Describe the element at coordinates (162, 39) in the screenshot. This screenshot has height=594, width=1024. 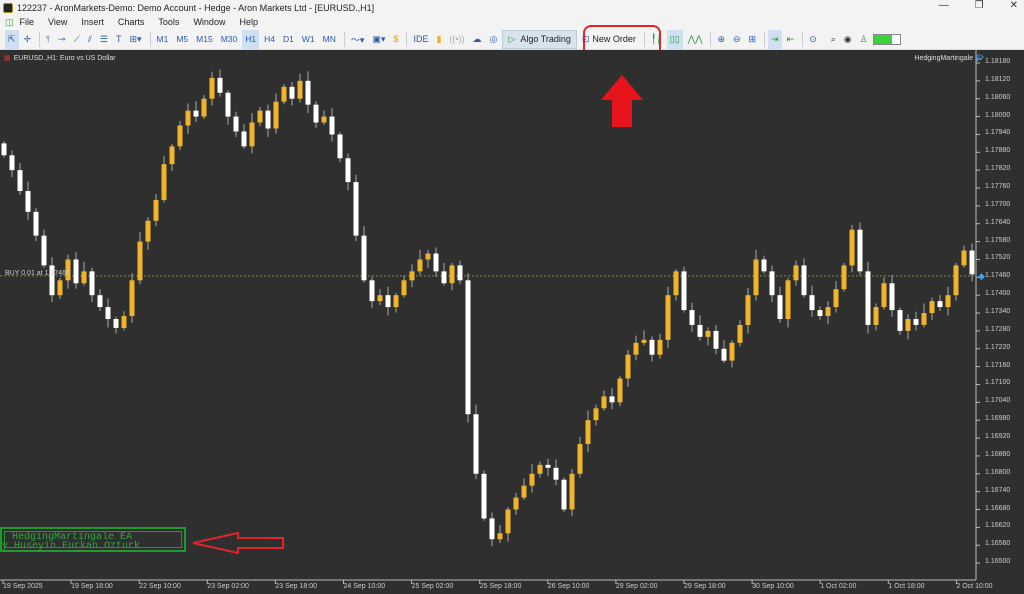
I see `tf-m1: M1` at that location.